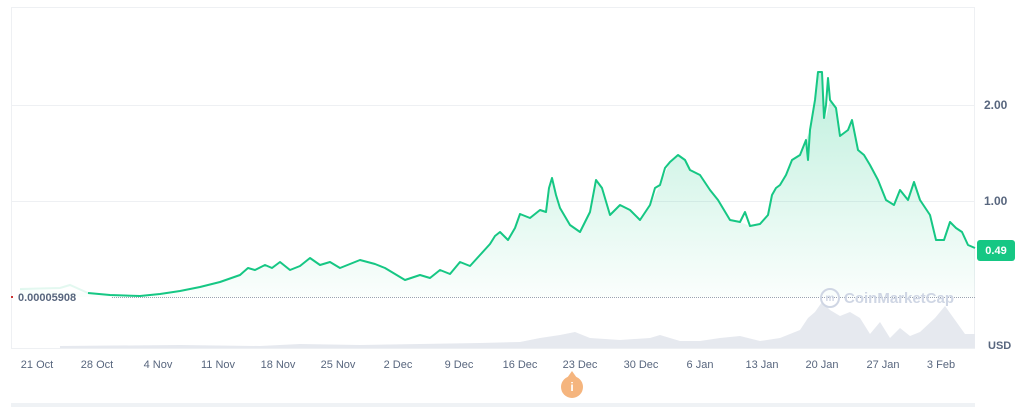 Image resolution: width=1023 pixels, height=407 pixels. I want to click on coinmarketcap-logo-icon: m, so click(830, 298).